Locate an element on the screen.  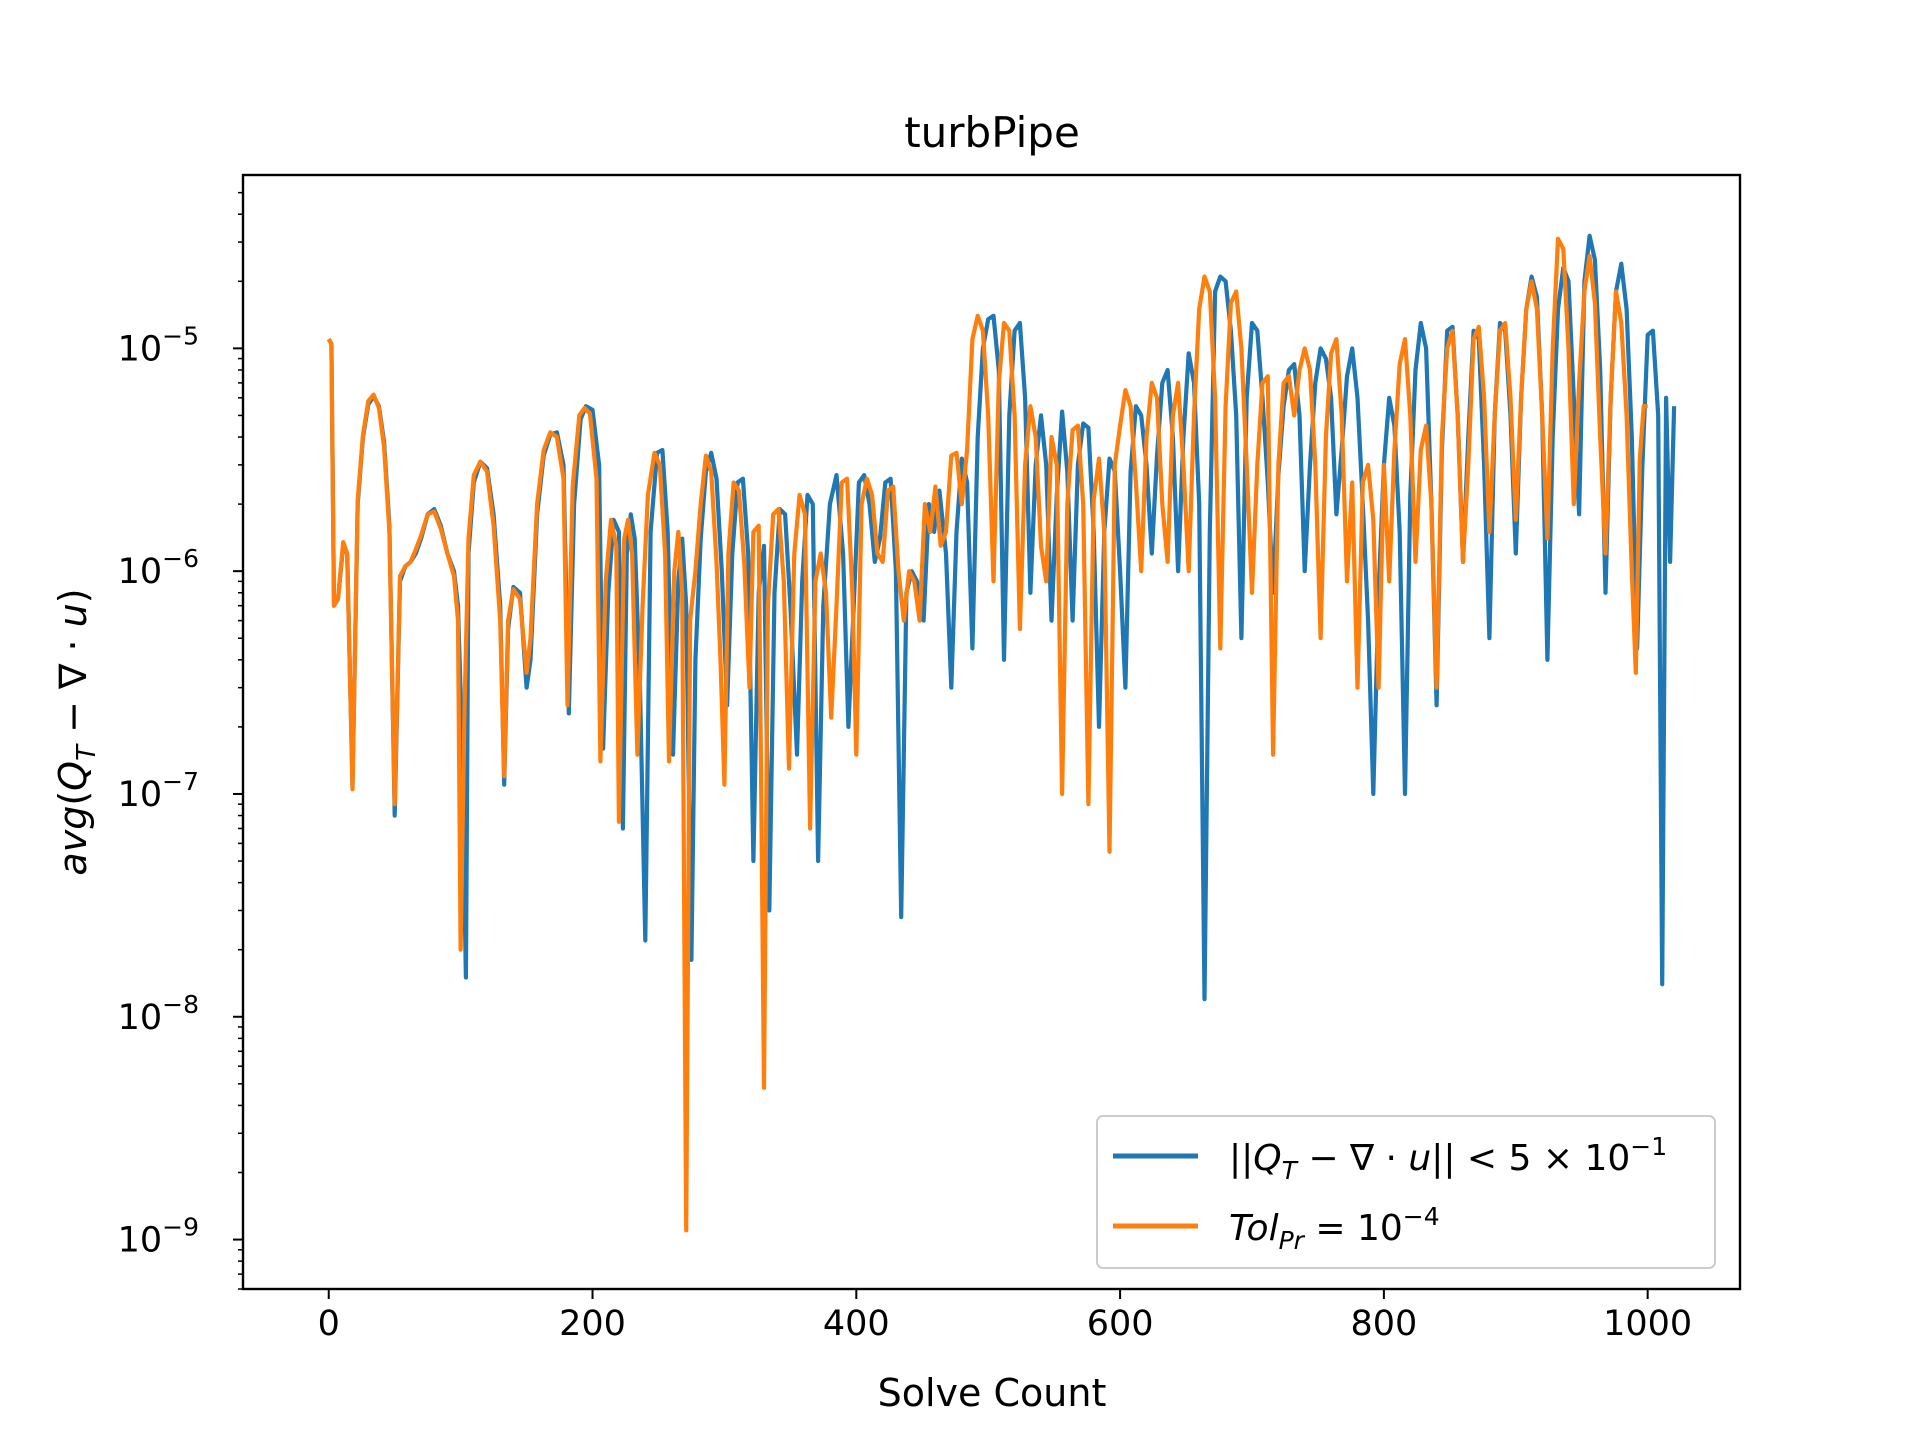
x-tick-label: 0 is located at coordinates (329, 1324).